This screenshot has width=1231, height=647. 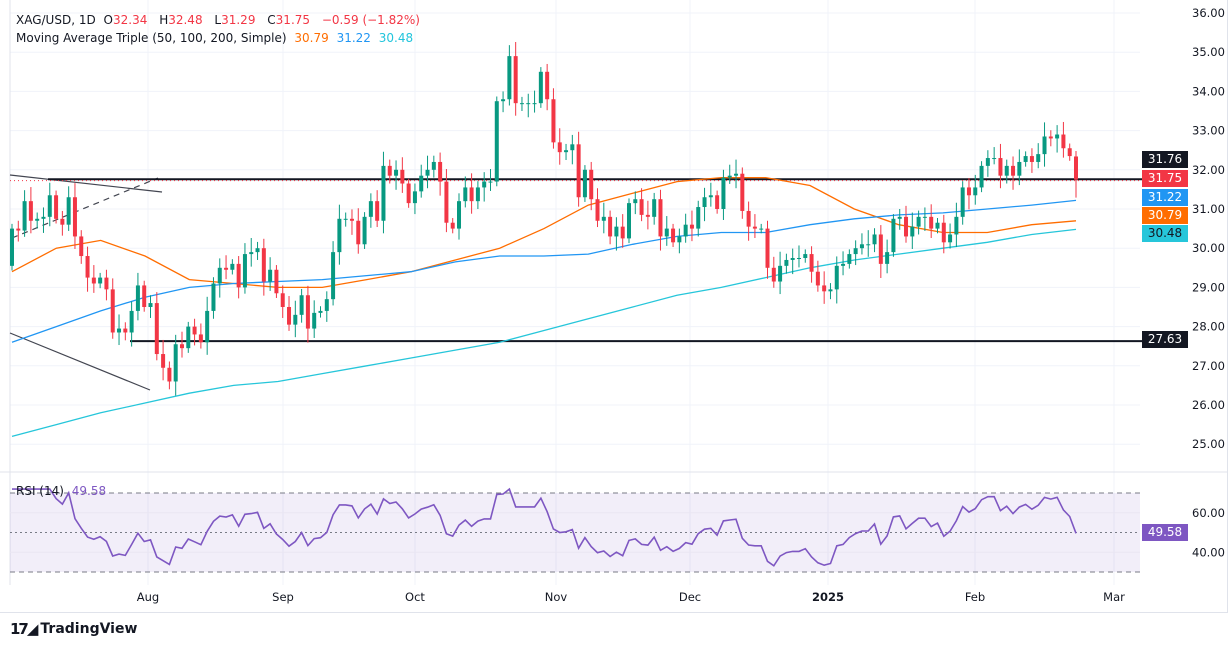 What do you see at coordinates (283, 597) in the screenshot?
I see `time-axis-label: Sep` at bounding box center [283, 597].